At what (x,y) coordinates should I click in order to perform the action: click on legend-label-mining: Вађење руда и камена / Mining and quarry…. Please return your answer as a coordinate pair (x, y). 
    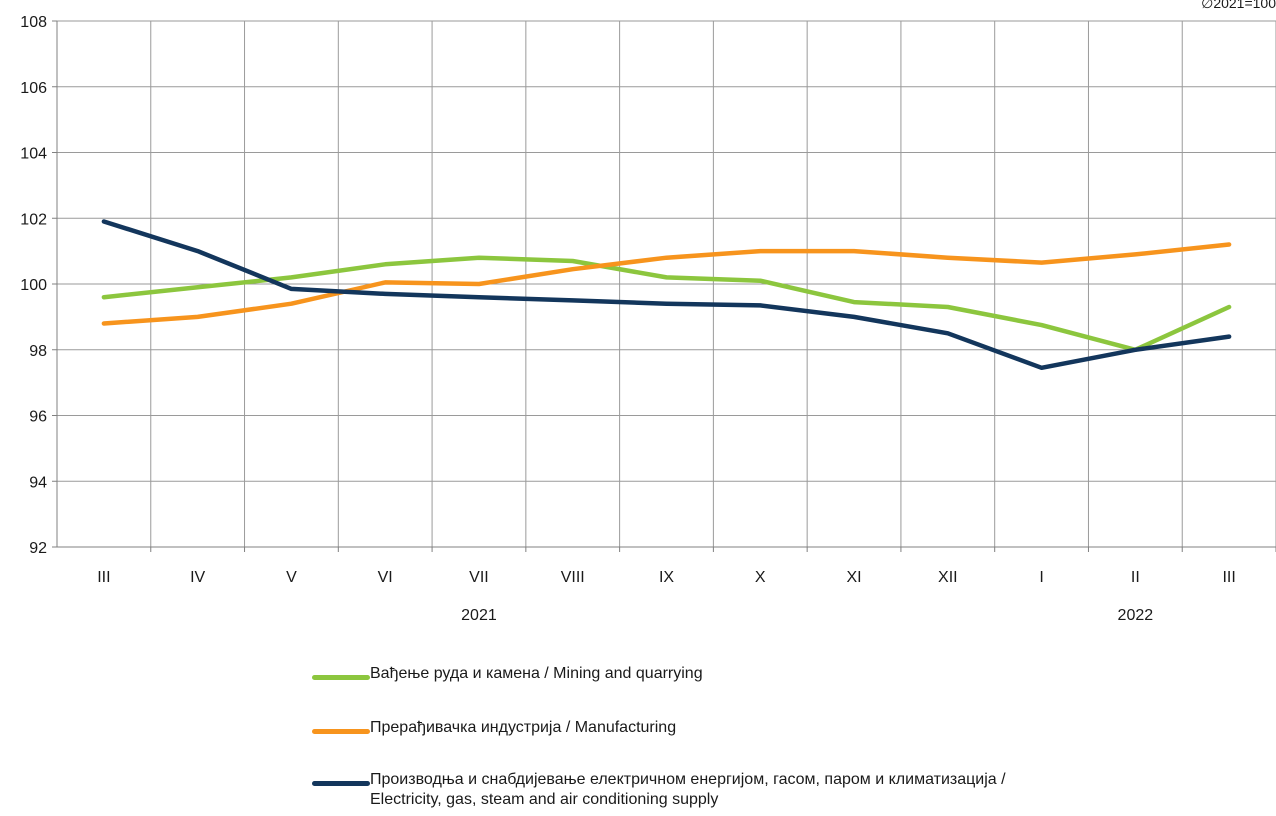
    Looking at the image, I should click on (536, 673).